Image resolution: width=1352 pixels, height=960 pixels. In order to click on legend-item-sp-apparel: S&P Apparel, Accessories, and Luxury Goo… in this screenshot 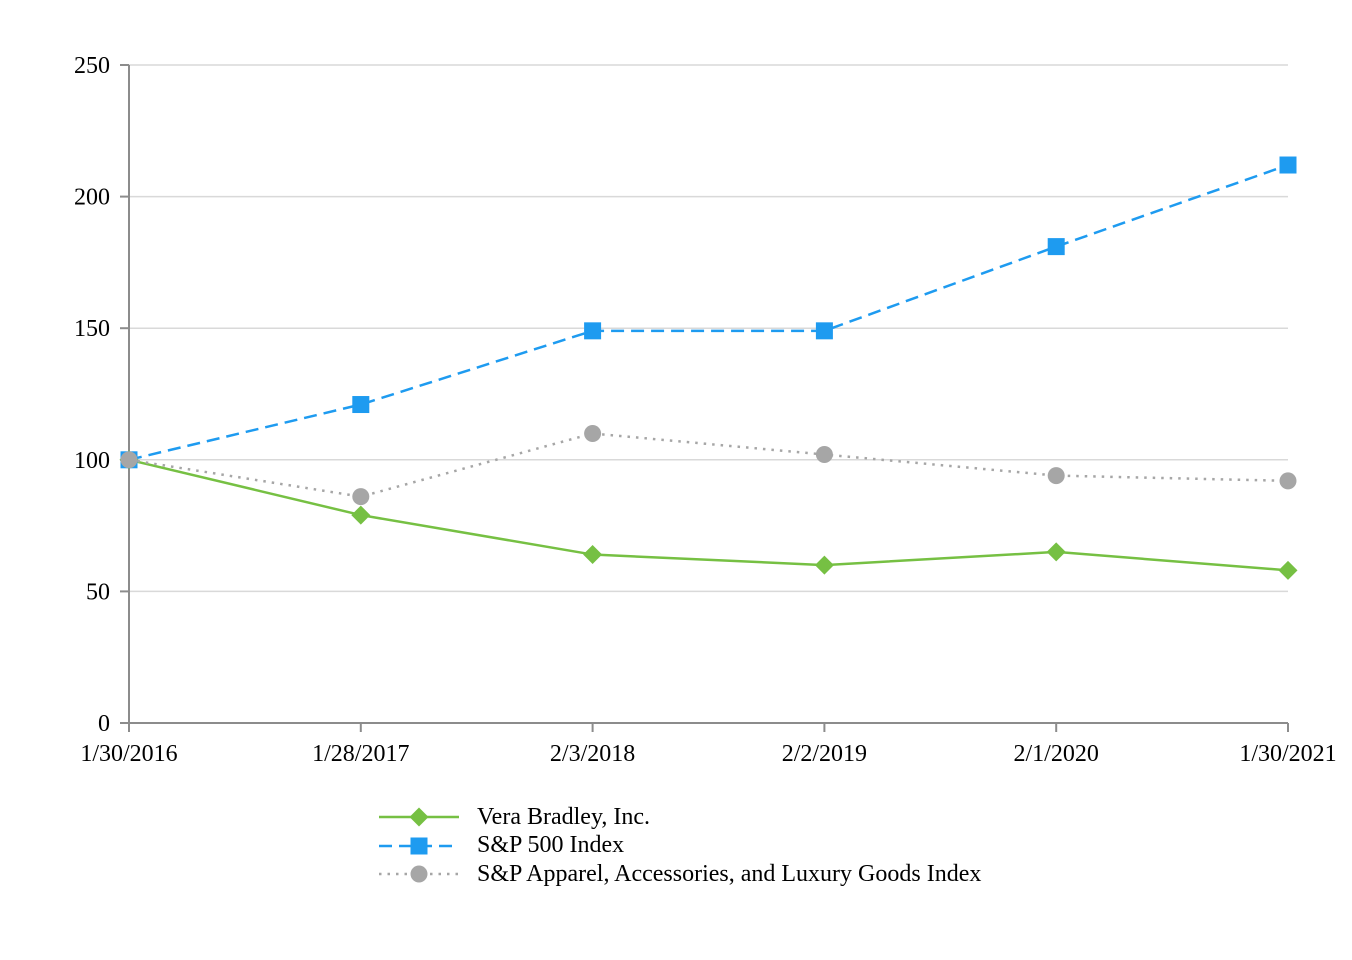, I will do `click(679, 874)`.